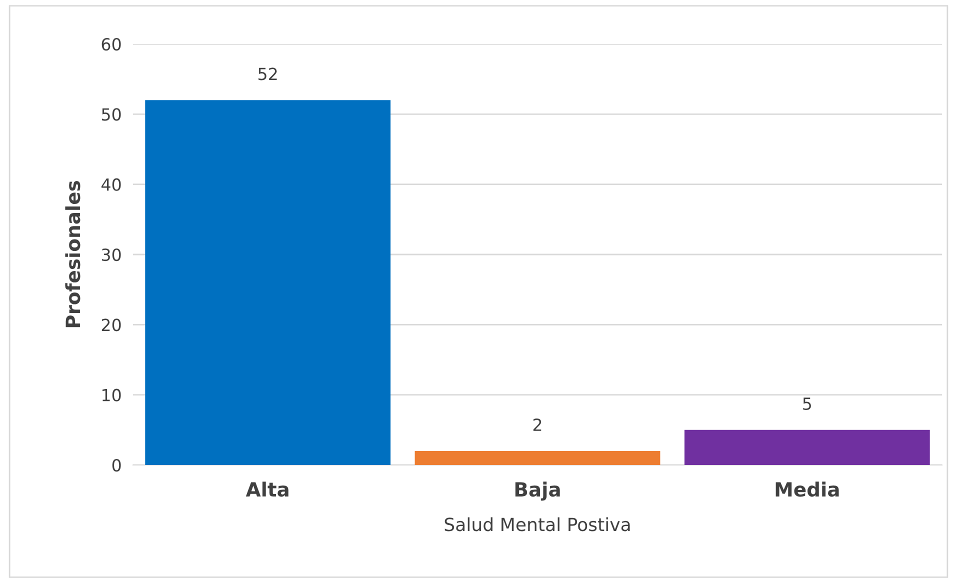  I want to click on y-tick-label: 10, so click(111, 395).